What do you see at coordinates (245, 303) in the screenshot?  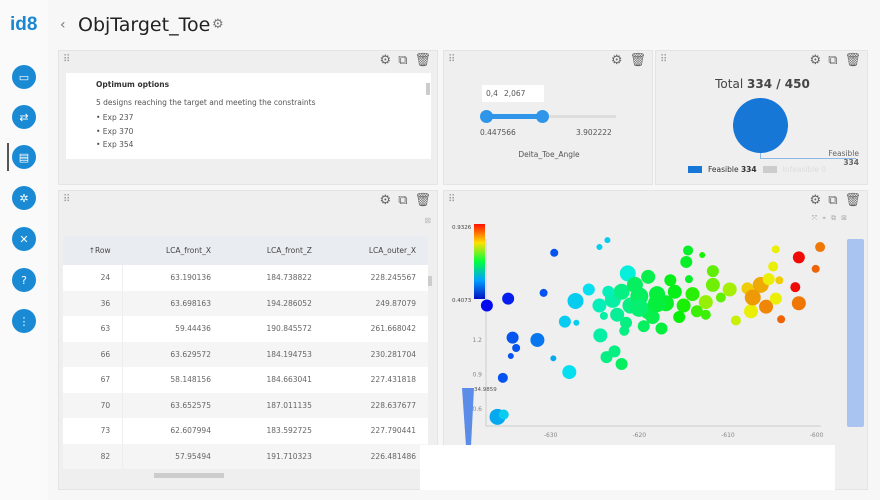 I see `table-row: 36 63.698163 194.286052 249.87079` at bounding box center [245, 303].